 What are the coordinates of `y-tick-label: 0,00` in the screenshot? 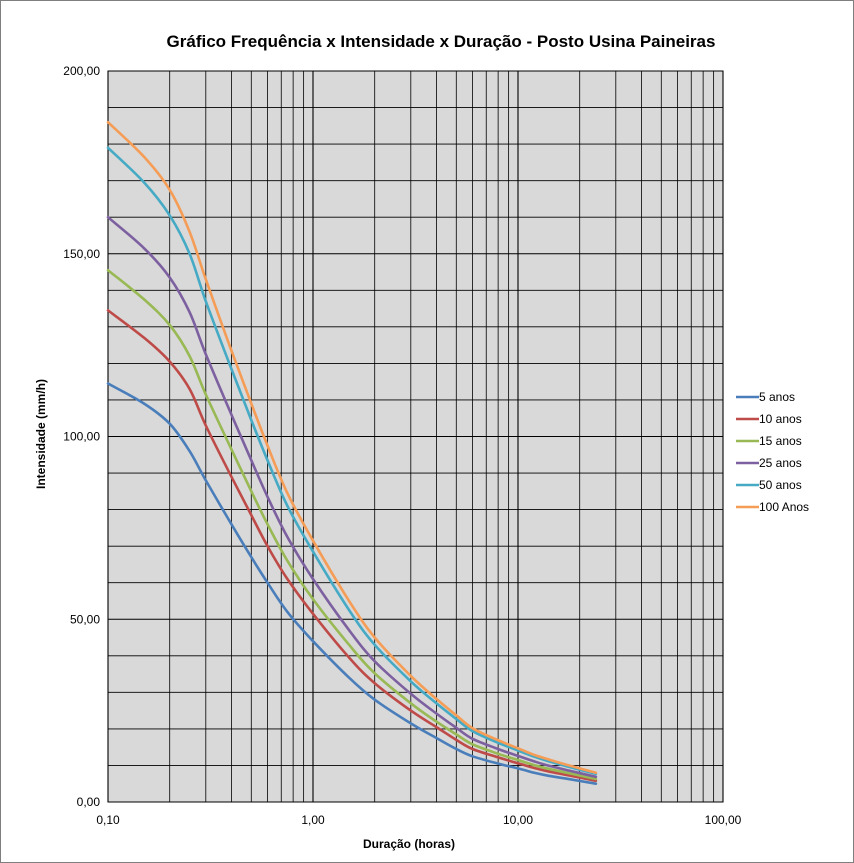 It's located at (89, 802).